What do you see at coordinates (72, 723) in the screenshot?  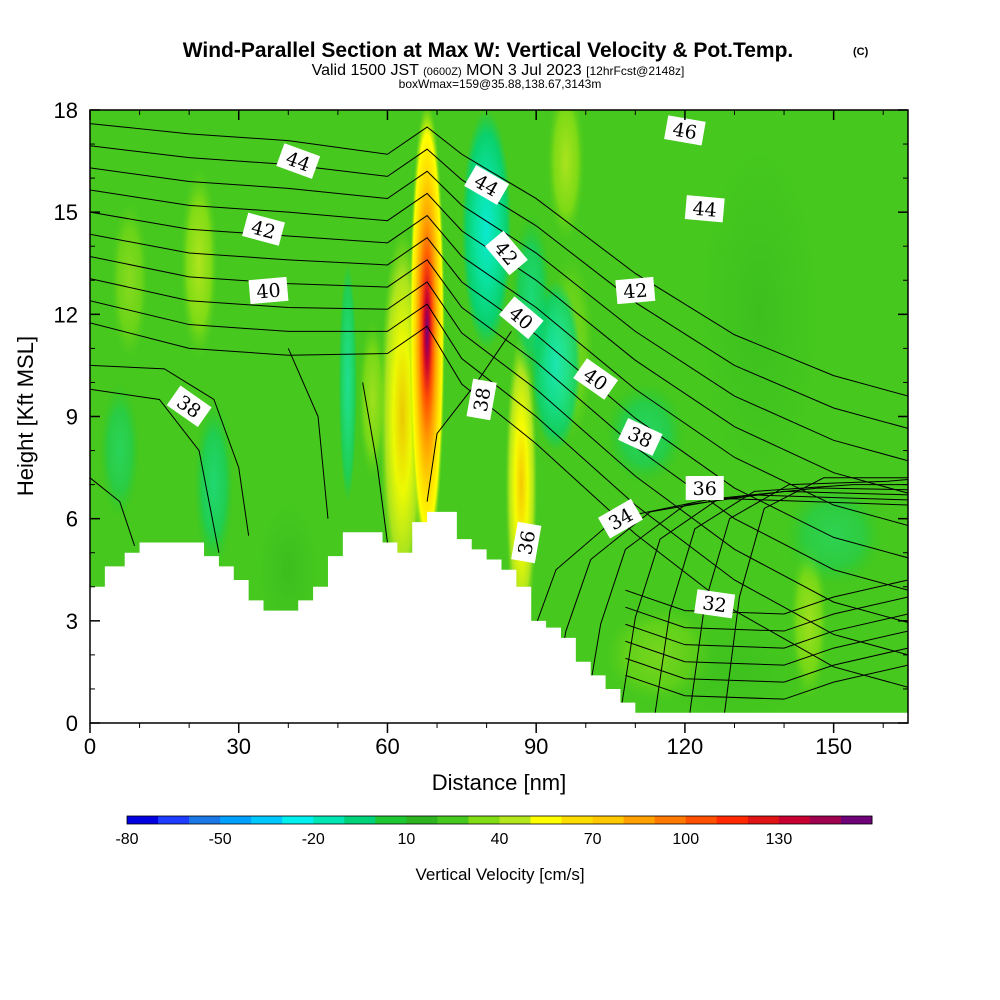 I see `y-tick-label: 0` at bounding box center [72, 723].